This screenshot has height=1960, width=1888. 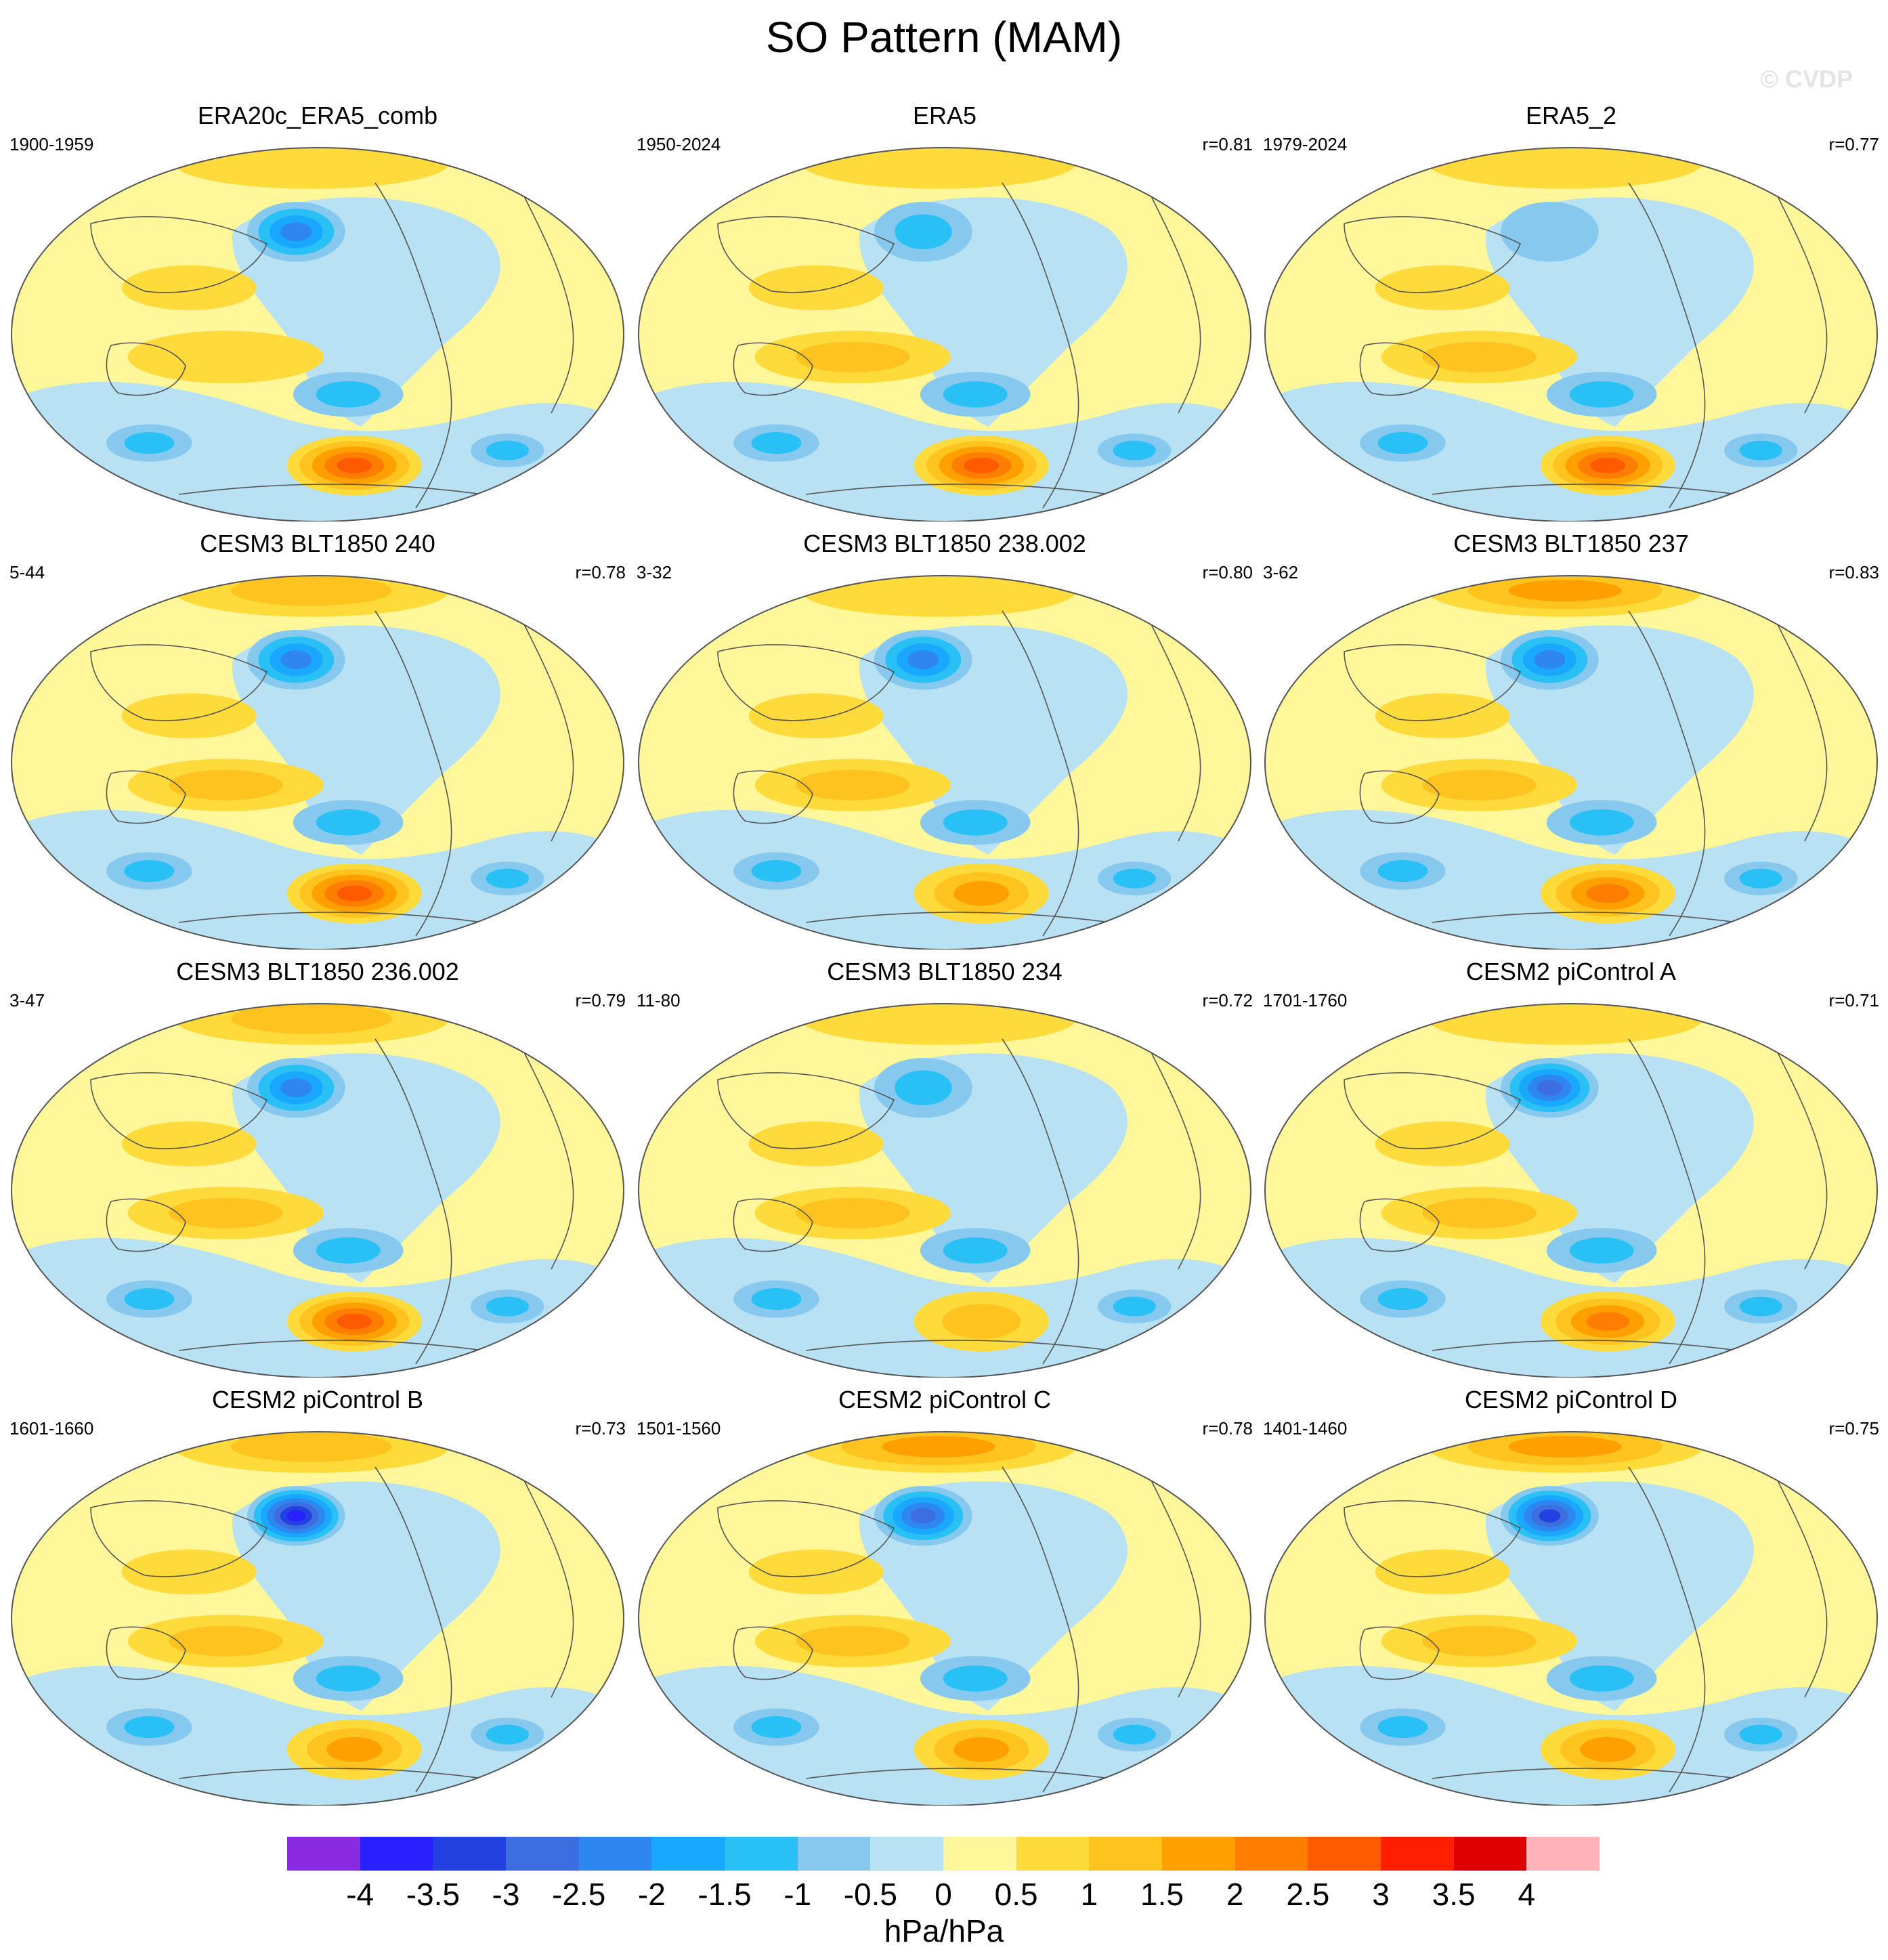 What do you see at coordinates (945, 1399) in the screenshot?
I see `panel-title: CESM2 piControl C` at bounding box center [945, 1399].